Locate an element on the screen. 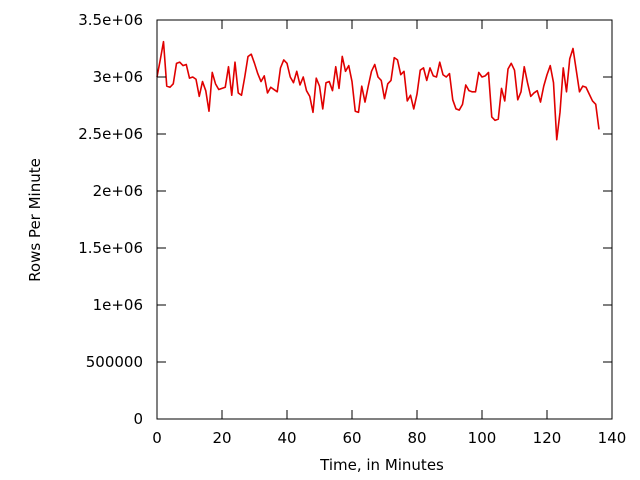  y-tick-label: 1.5e+06 is located at coordinates (110, 248).